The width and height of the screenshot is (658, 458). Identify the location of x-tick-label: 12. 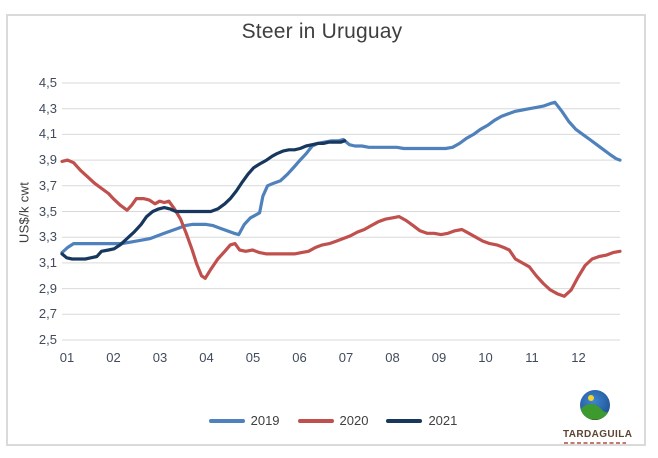
(578, 357).